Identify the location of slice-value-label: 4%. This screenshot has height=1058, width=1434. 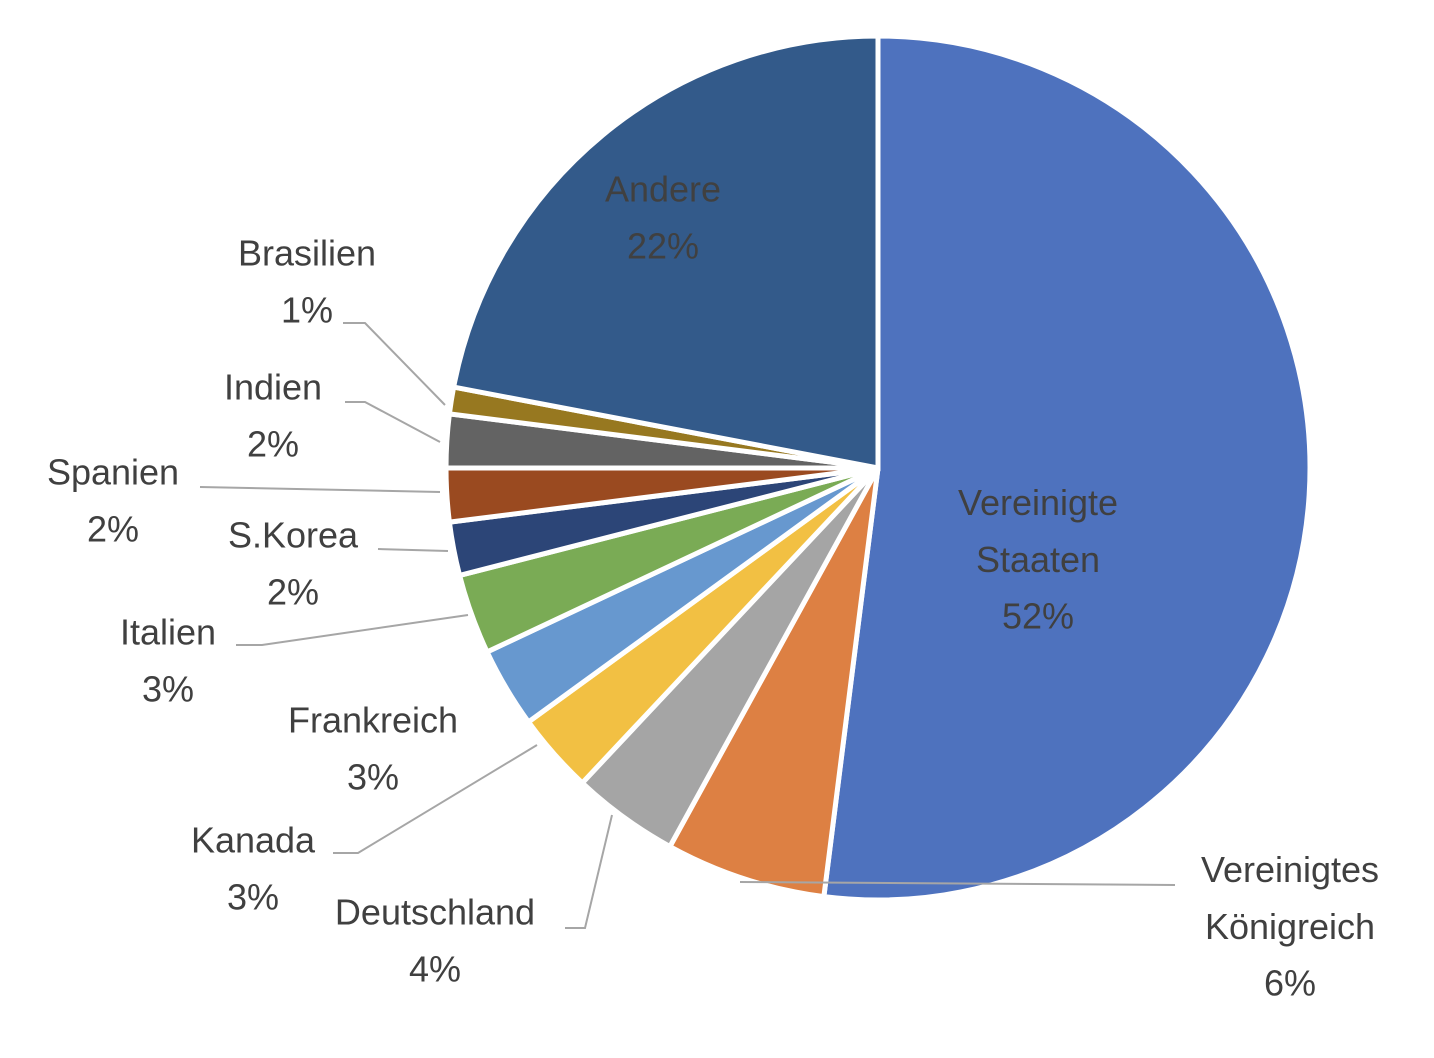
(435, 969).